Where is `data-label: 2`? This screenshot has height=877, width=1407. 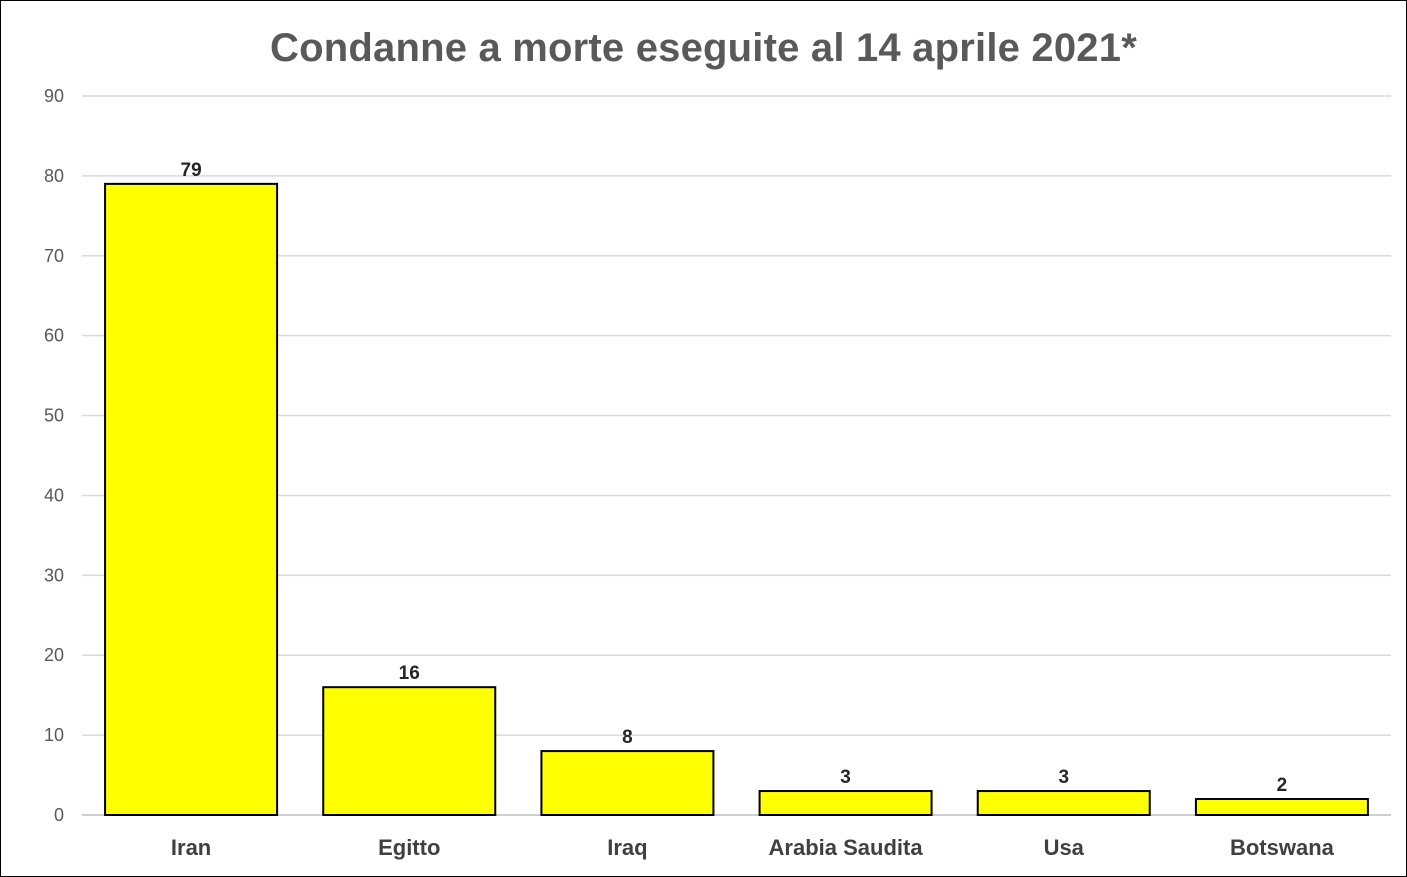 data-label: 2 is located at coordinates (1282, 785).